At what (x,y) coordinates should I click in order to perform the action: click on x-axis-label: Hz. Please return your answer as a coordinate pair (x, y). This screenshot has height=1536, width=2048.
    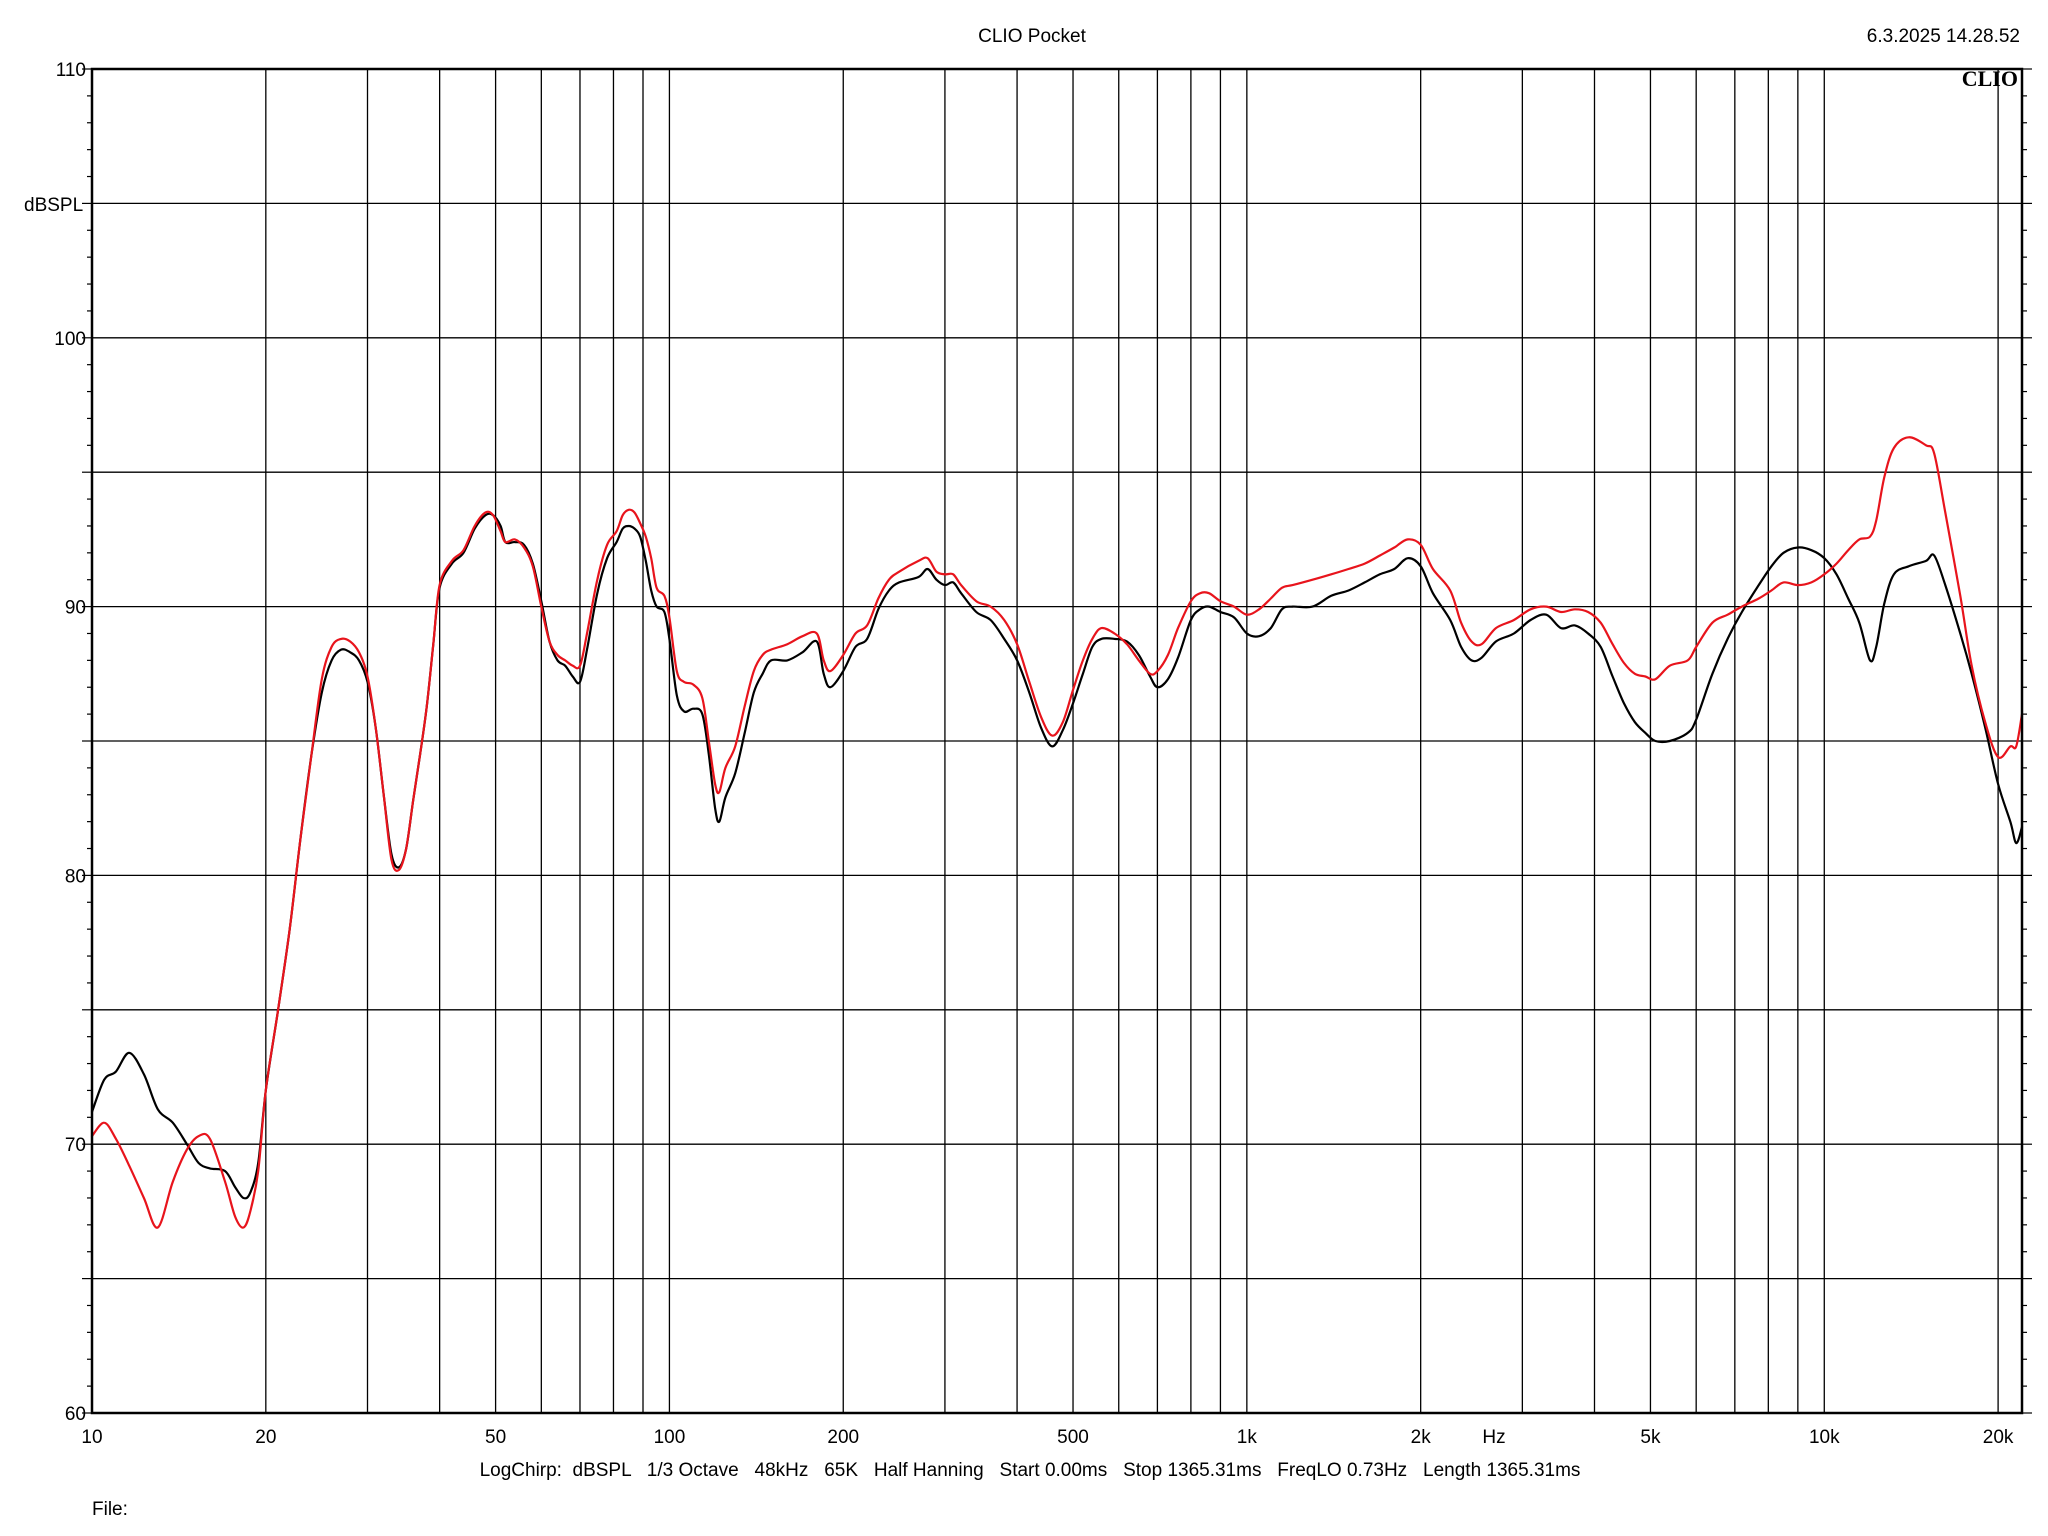
    Looking at the image, I should click on (1493, 1437).